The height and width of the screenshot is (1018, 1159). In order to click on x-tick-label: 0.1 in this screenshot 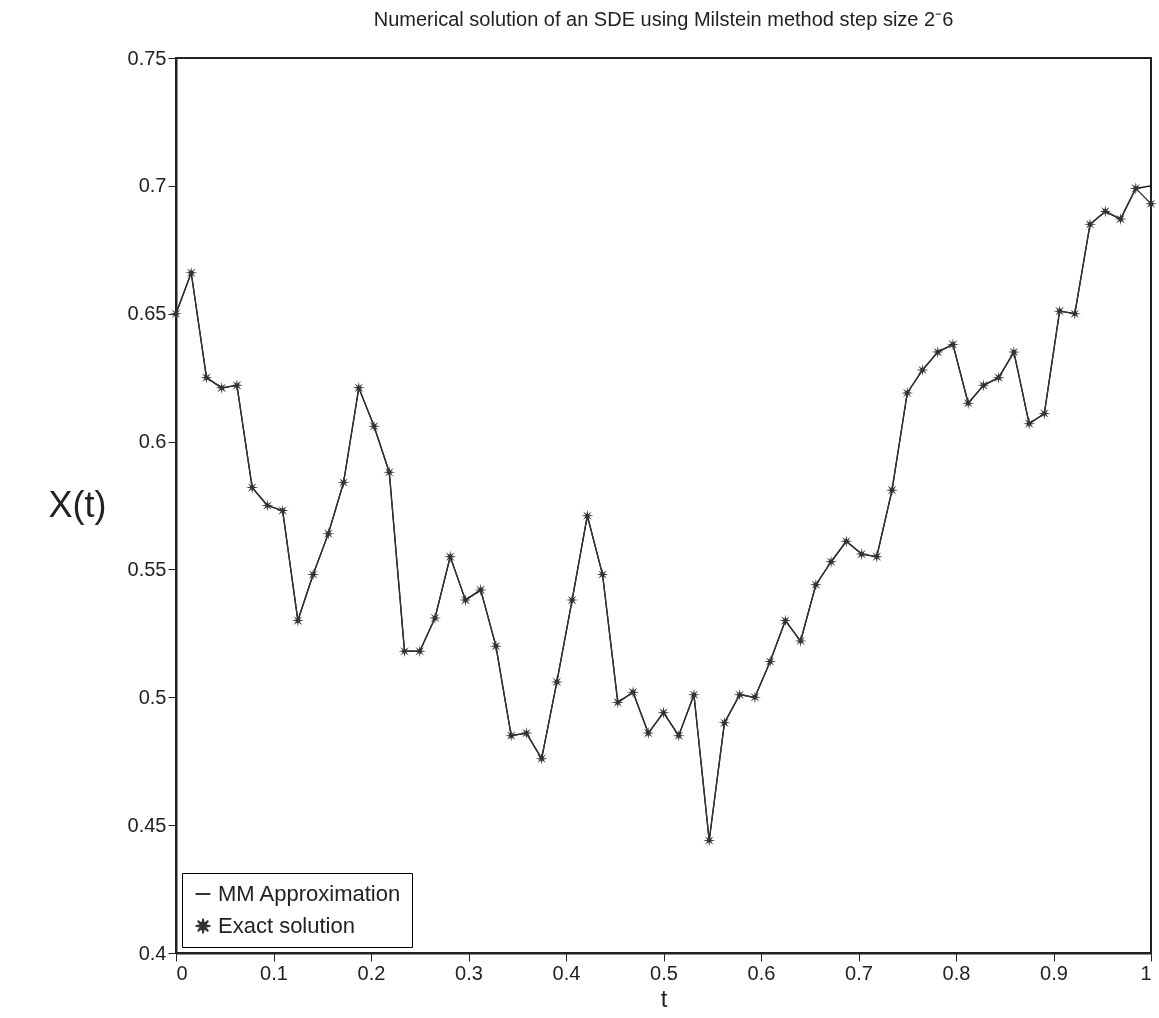, I will do `click(274, 972)`.